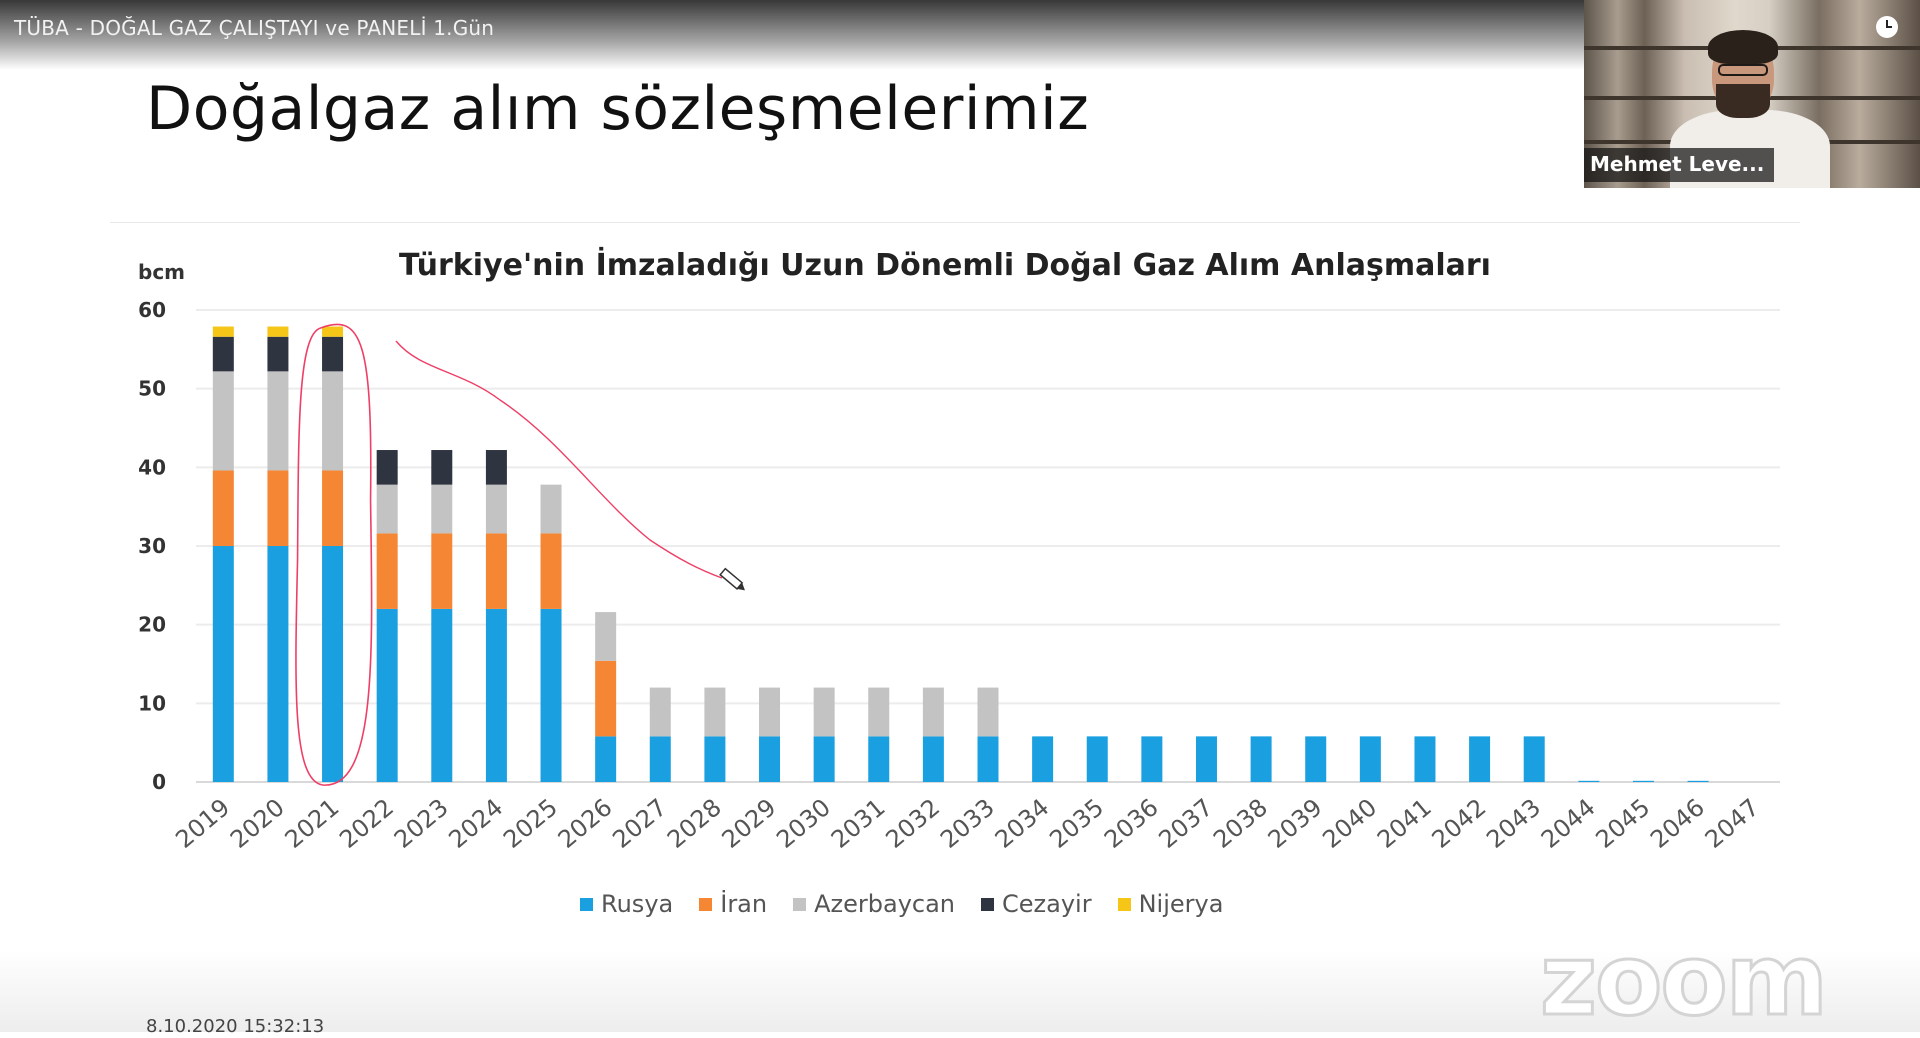  I want to click on x-tick-label: 2025, so click(530, 823).